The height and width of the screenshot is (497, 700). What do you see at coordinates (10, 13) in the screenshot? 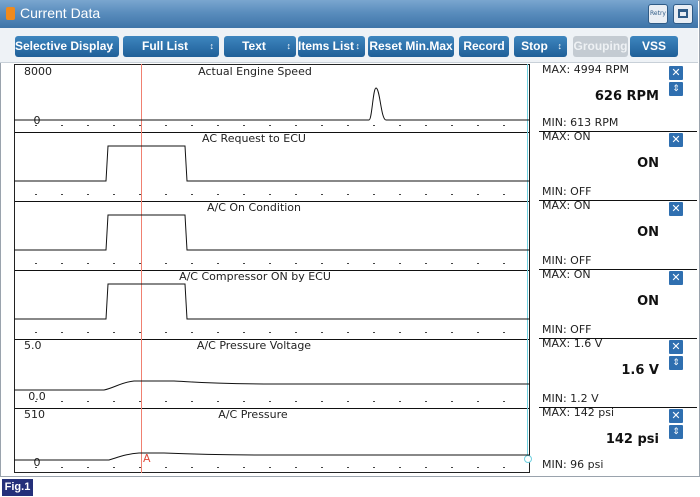
I see `current-data-icon` at bounding box center [10, 13].